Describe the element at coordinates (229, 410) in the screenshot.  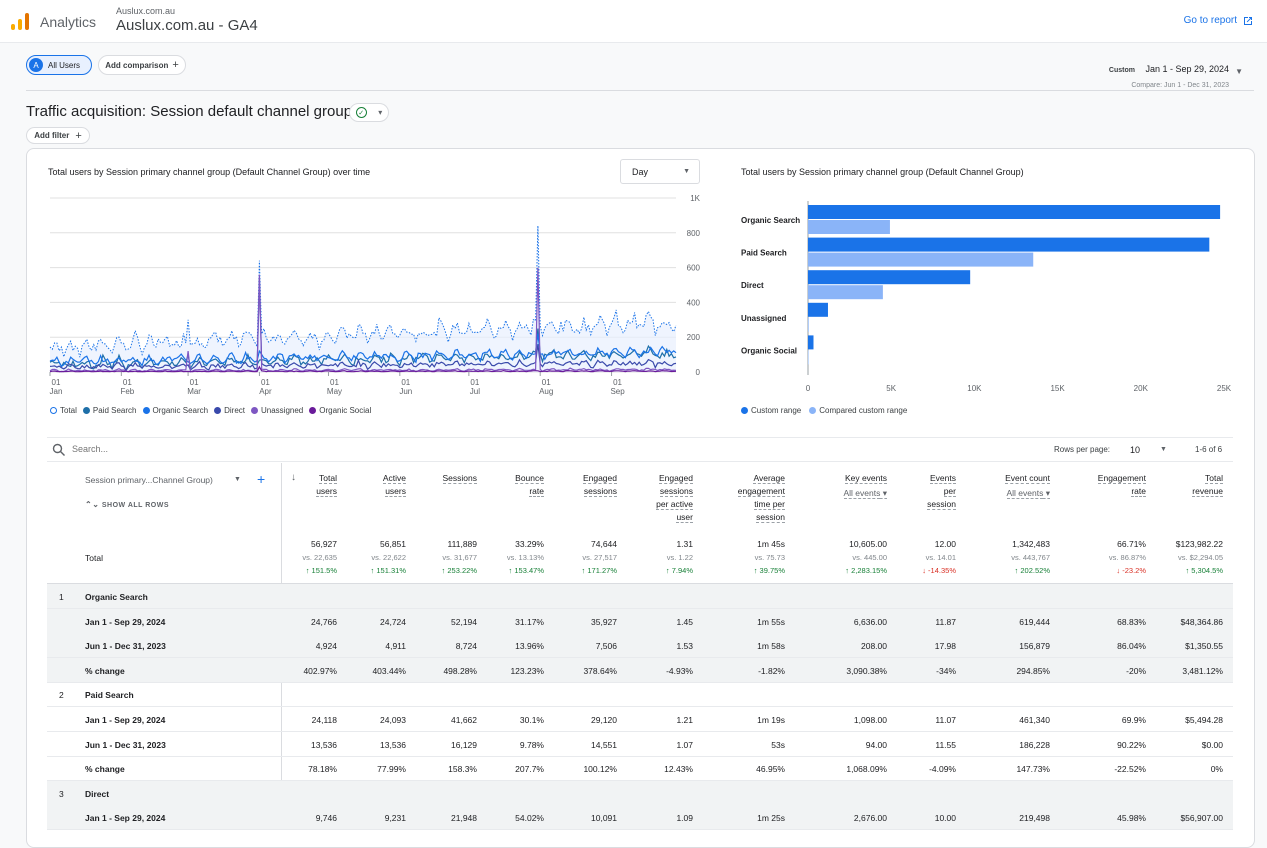
I see `legend-item: Direct` at that location.